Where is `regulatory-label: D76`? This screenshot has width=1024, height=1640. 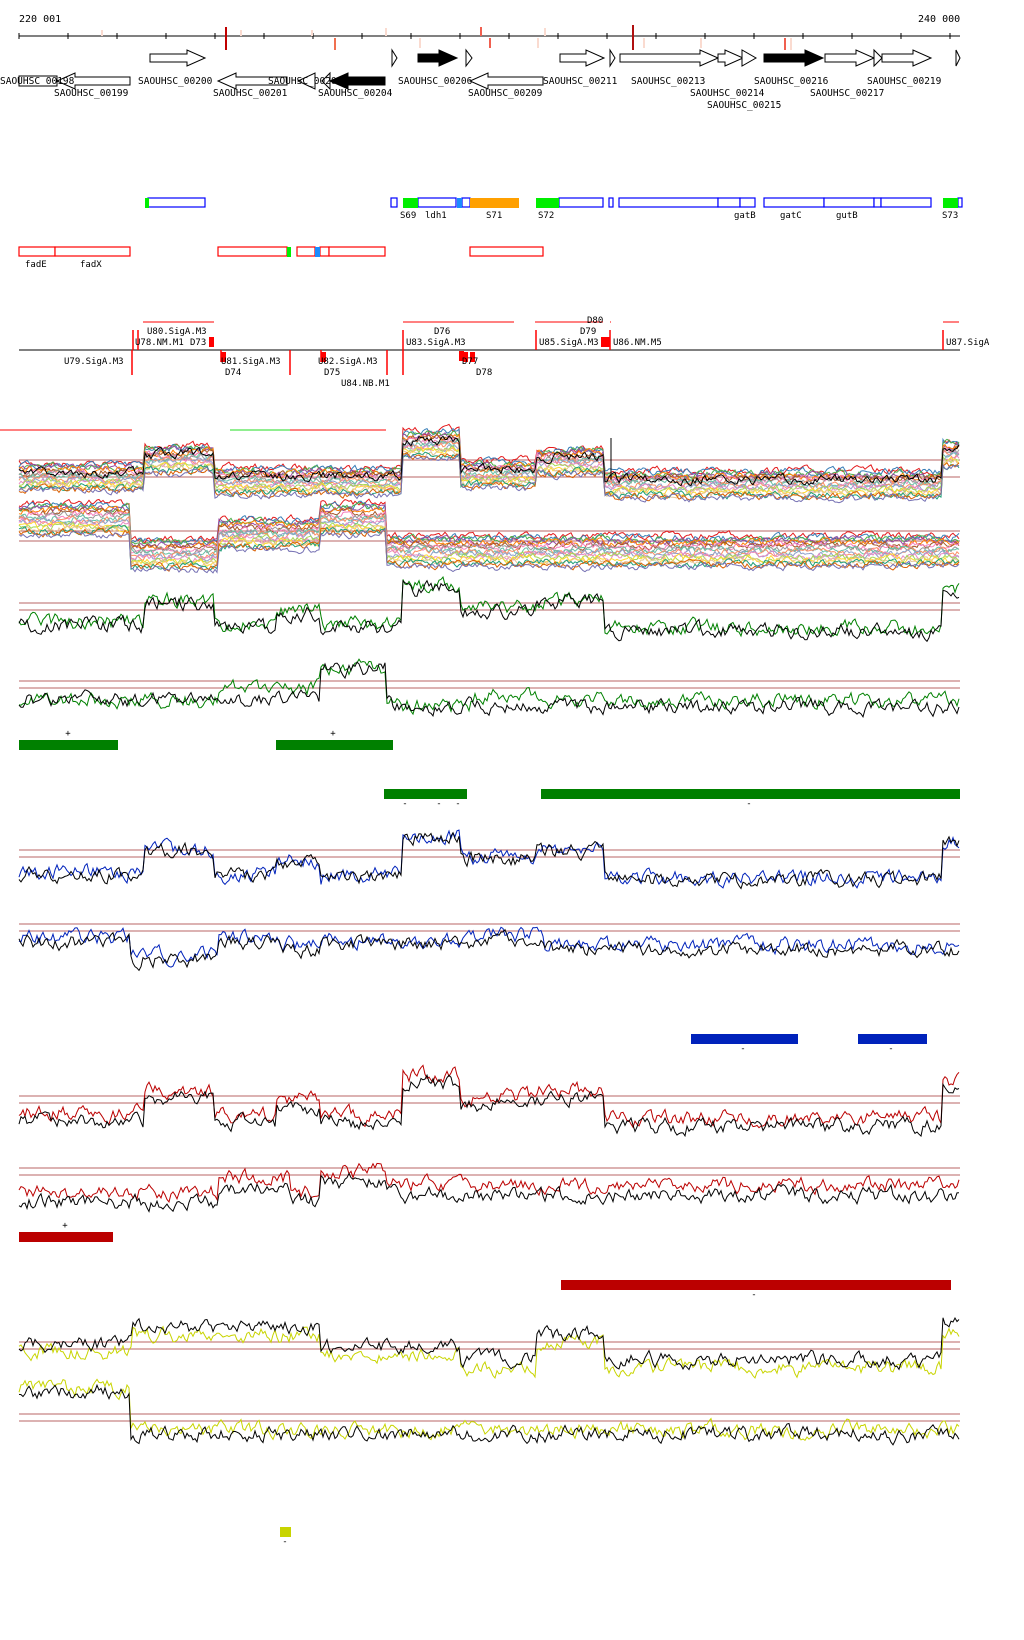
regulatory-label: D76 is located at coordinates (442, 332).